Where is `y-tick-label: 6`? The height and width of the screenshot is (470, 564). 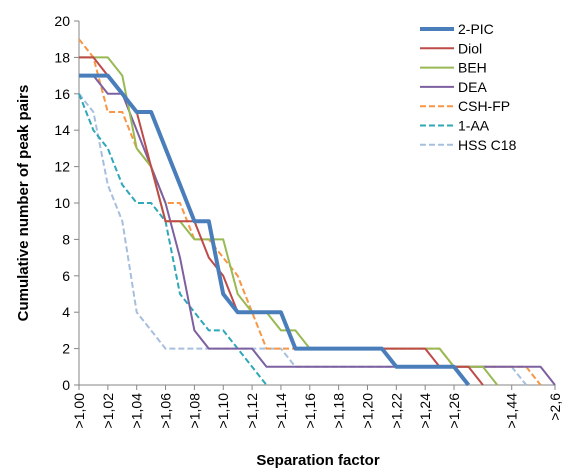
y-tick-label: 6 is located at coordinates (66, 276).